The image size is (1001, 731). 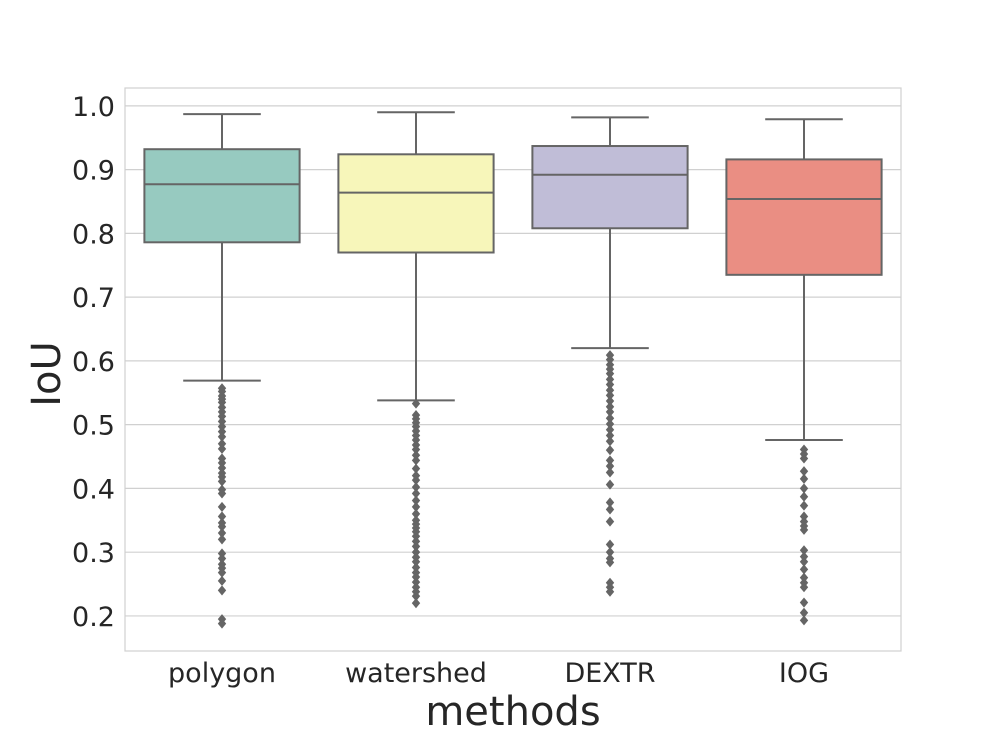 I want to click on y-tick-label: 0.5, so click(x=93, y=426).